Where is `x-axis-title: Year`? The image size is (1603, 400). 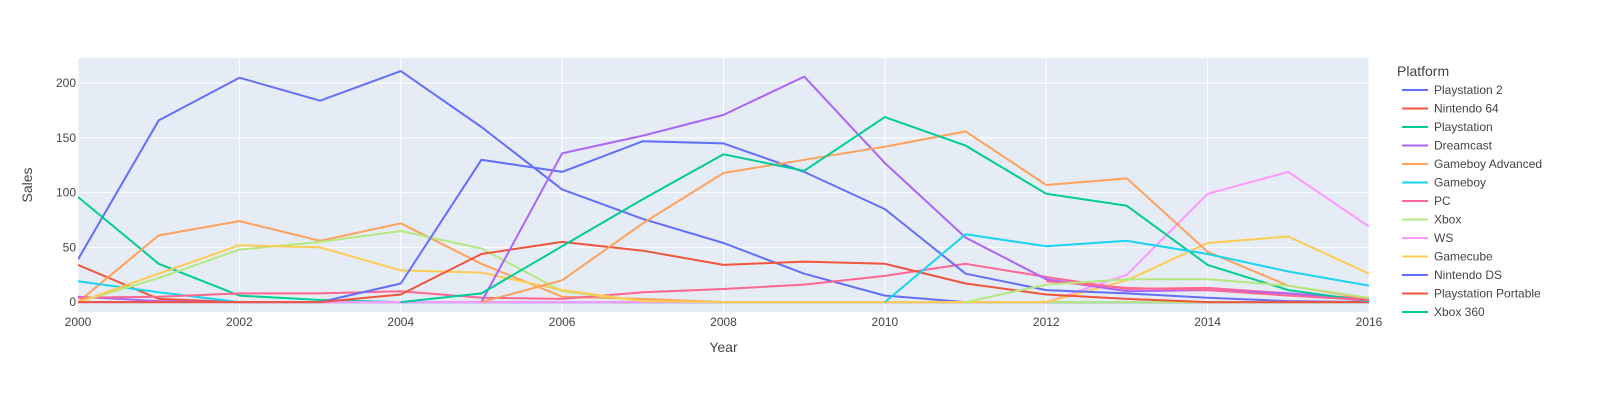 x-axis-title: Year is located at coordinates (723, 347).